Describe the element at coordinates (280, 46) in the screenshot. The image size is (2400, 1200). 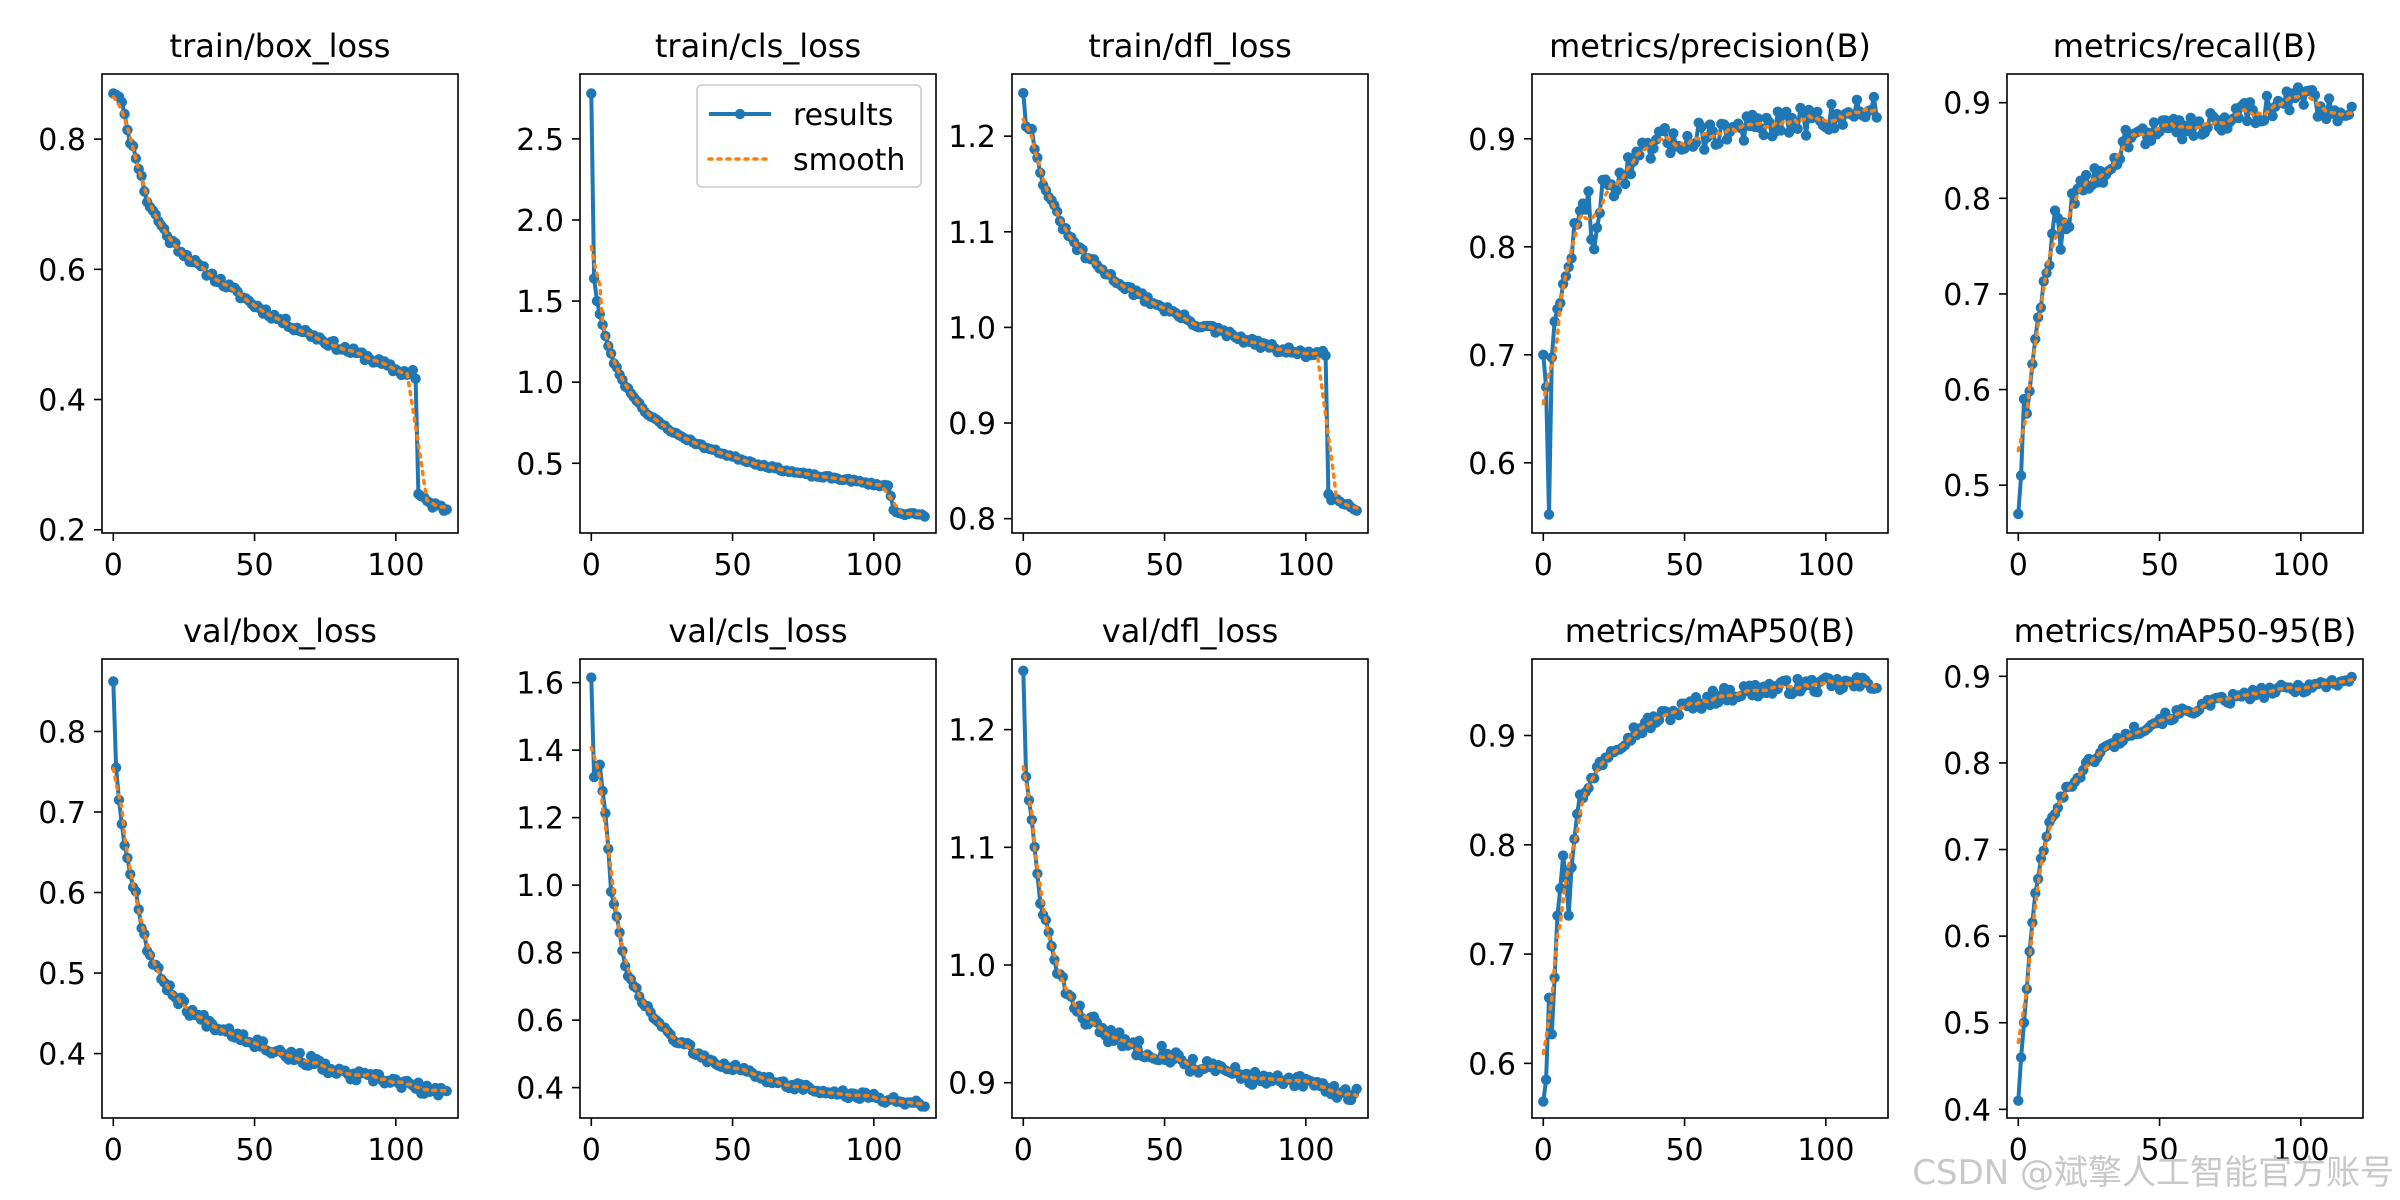
I see `chart-title: train/box_loss` at that location.